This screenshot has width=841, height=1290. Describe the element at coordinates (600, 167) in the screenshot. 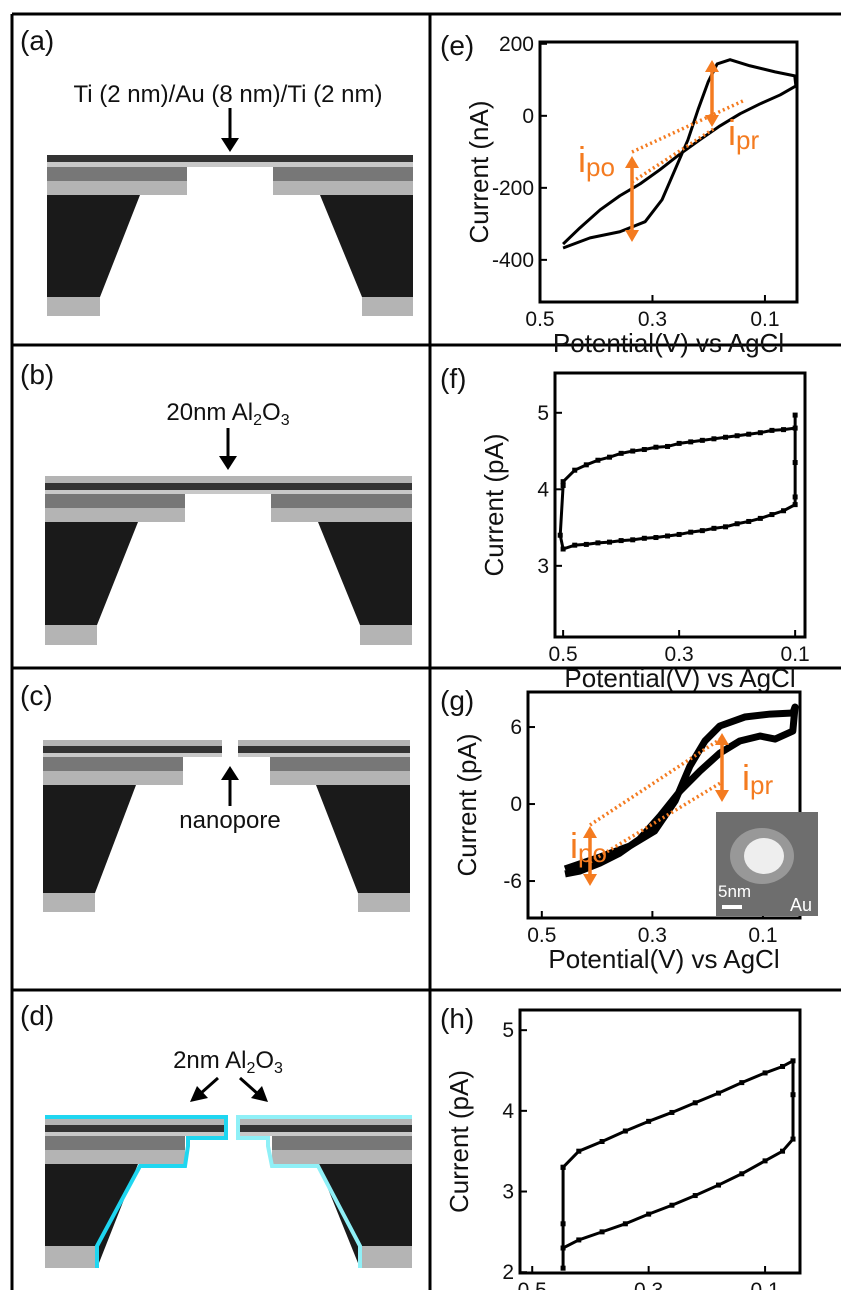

I see `label-sub: po` at that location.